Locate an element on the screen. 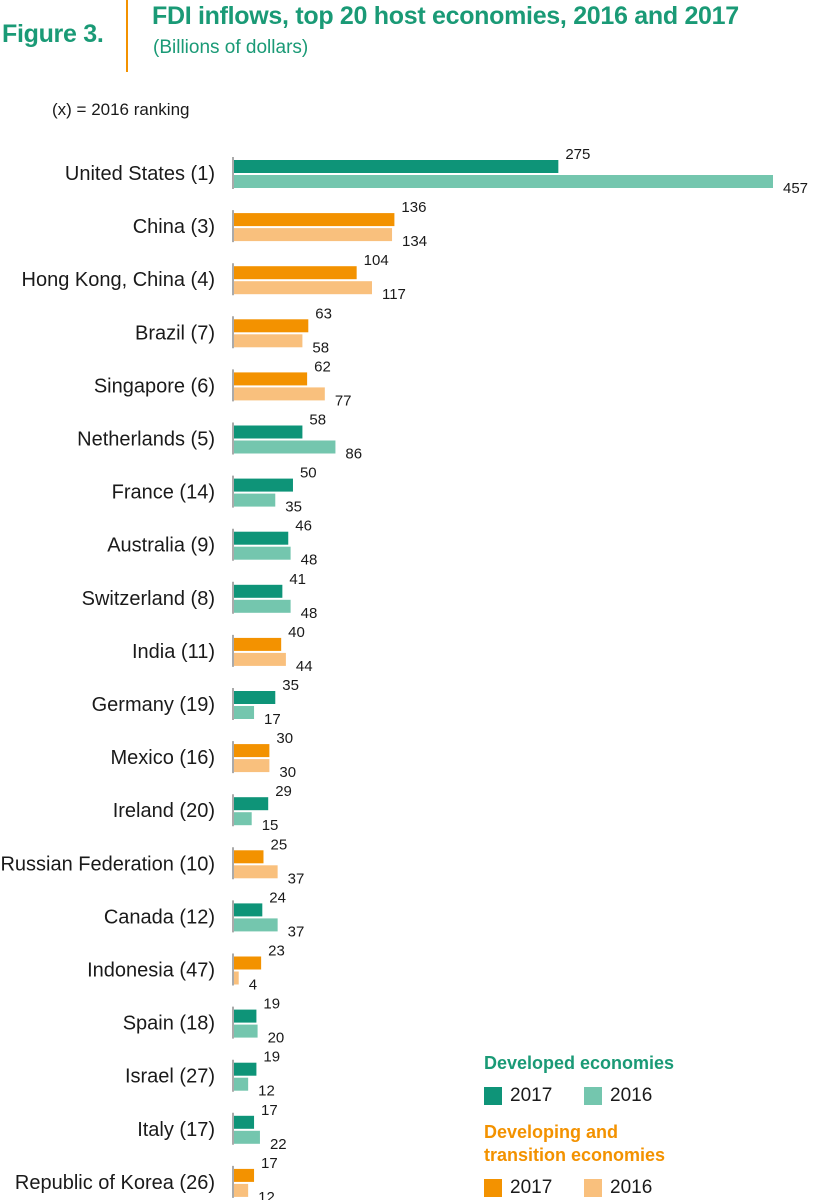 This screenshot has width=838, height=1203. value-label-2016: 58 is located at coordinates (320, 347).